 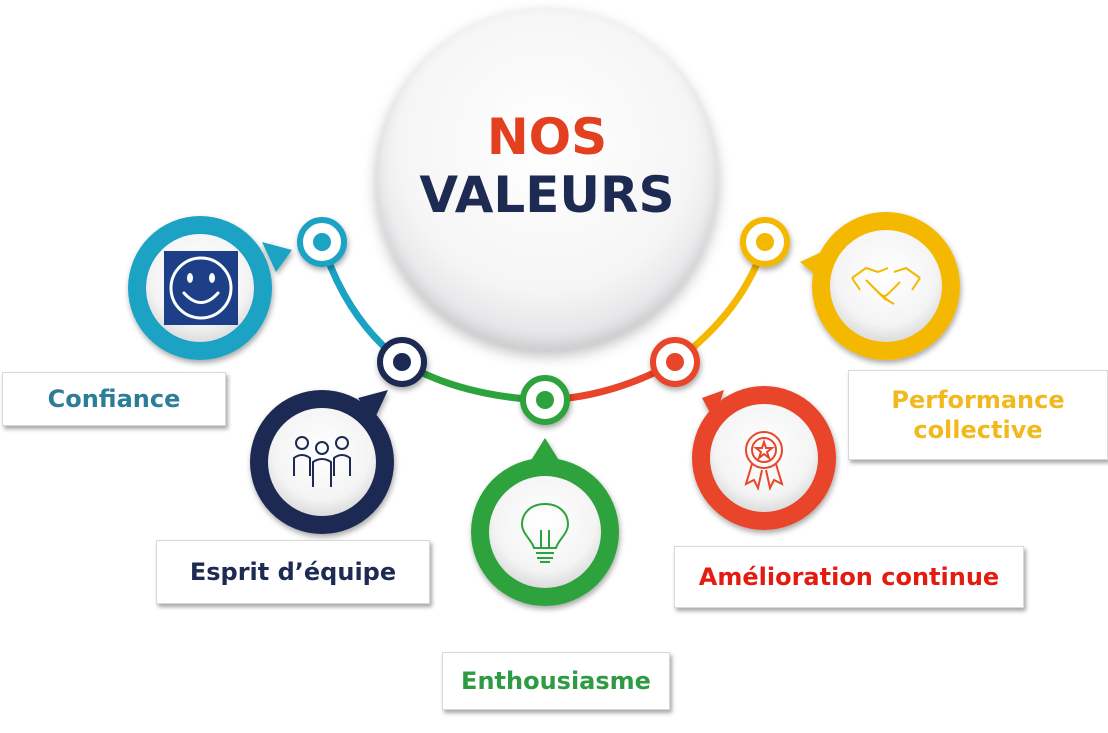 I want to click on bubble-esprit, so click(x=322, y=462).